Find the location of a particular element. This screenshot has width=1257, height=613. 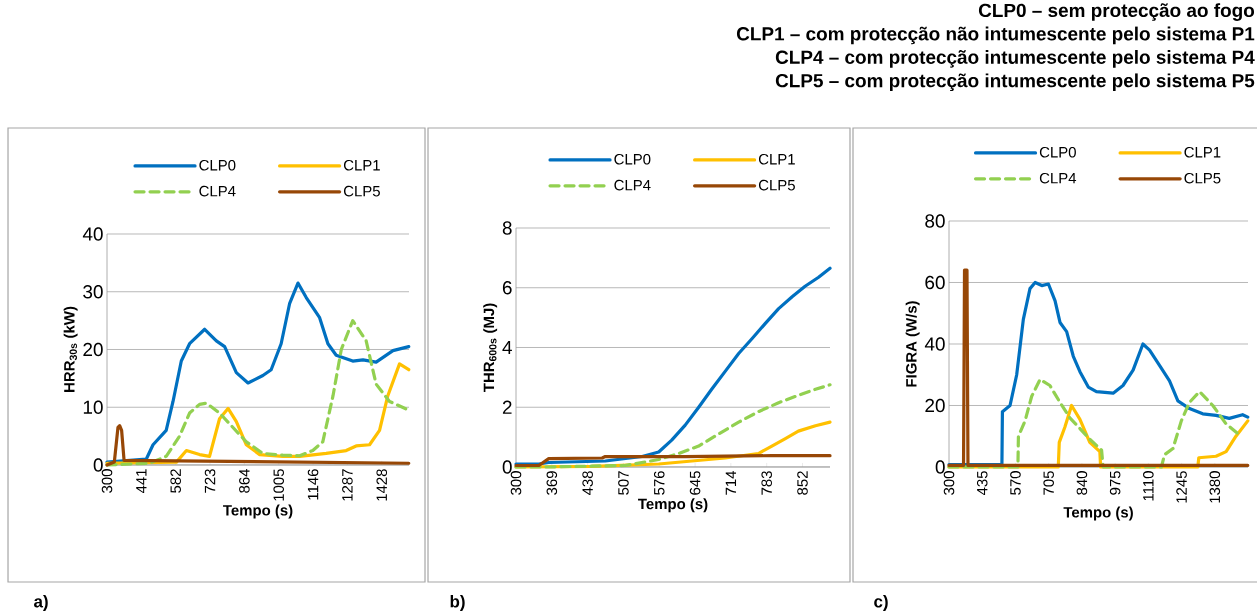

y-tick-label: 8 is located at coordinates (507, 228).